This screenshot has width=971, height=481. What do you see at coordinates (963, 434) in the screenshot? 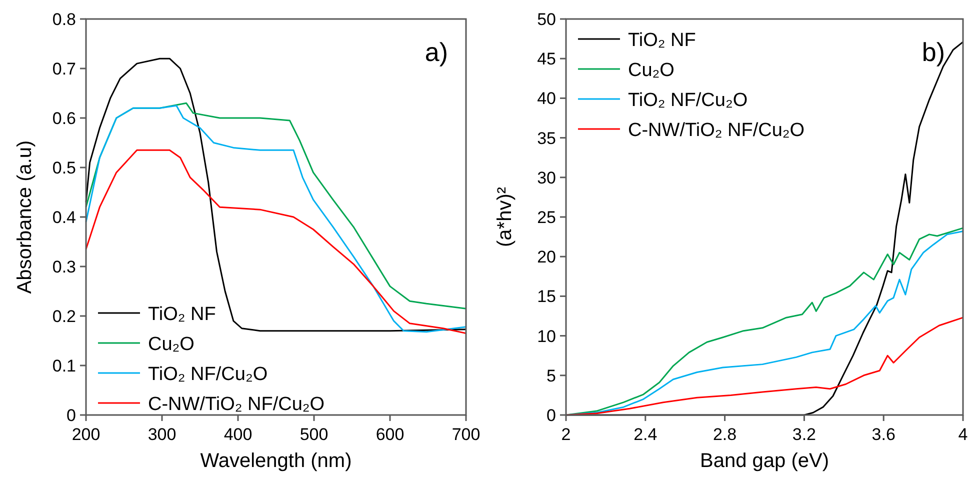
I see `x-tick-label: 4` at bounding box center [963, 434].